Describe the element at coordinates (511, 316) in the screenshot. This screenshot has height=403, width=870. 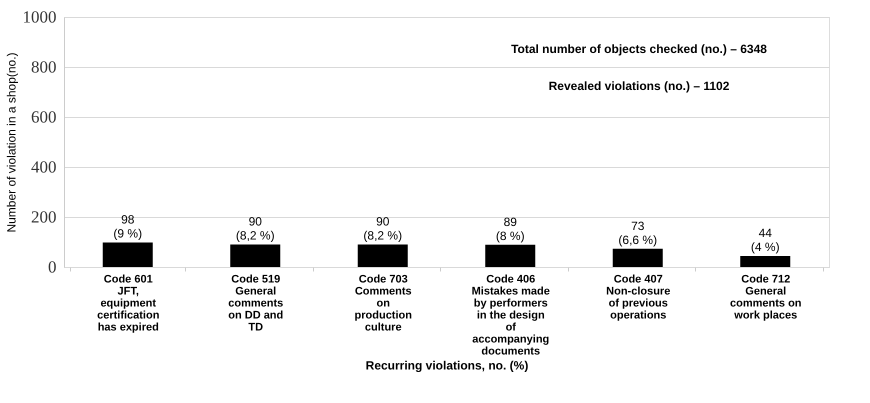
I see `x-tick-label: Code 406 Mistakes made by performers in the design of accompanying documents` at that location.